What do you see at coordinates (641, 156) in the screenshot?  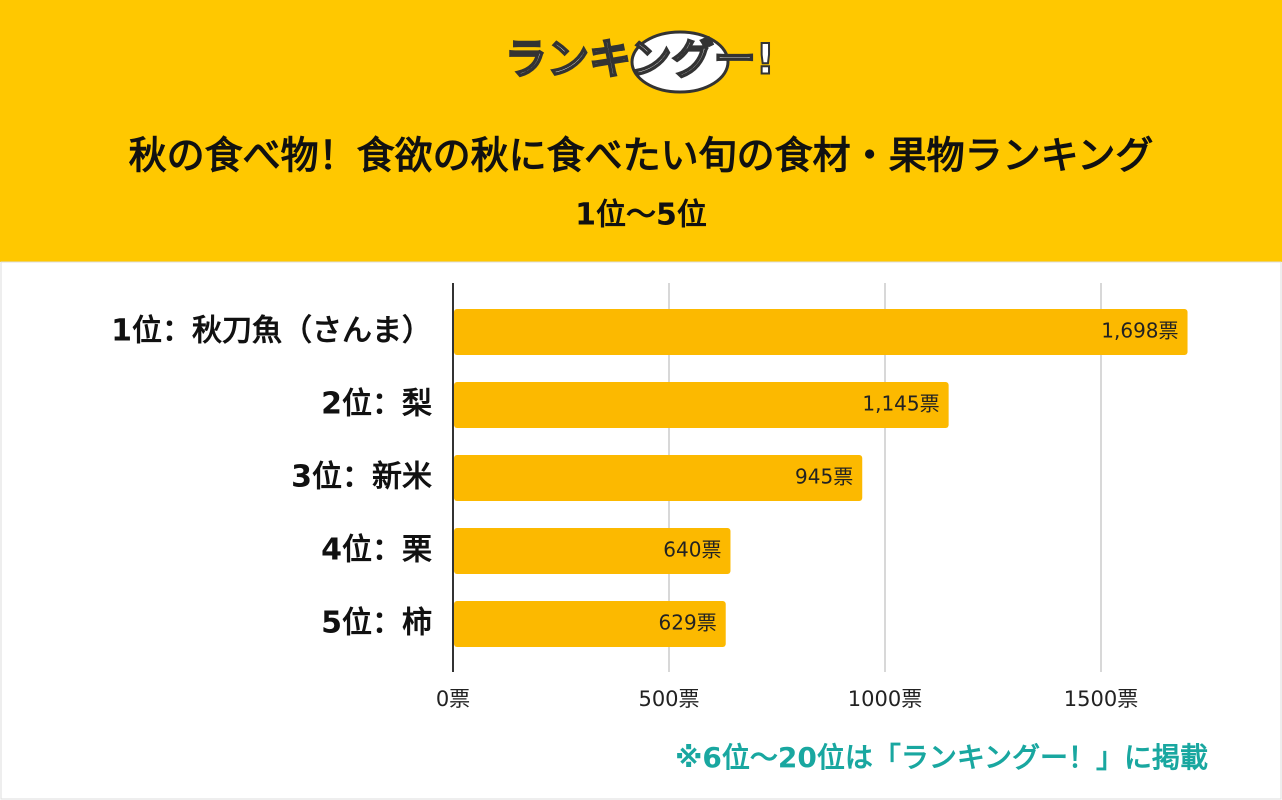 I see `chart-title: 秋の食べ物！食欲の秋に食べたい旬の食材・果物ランキング` at bounding box center [641, 156].